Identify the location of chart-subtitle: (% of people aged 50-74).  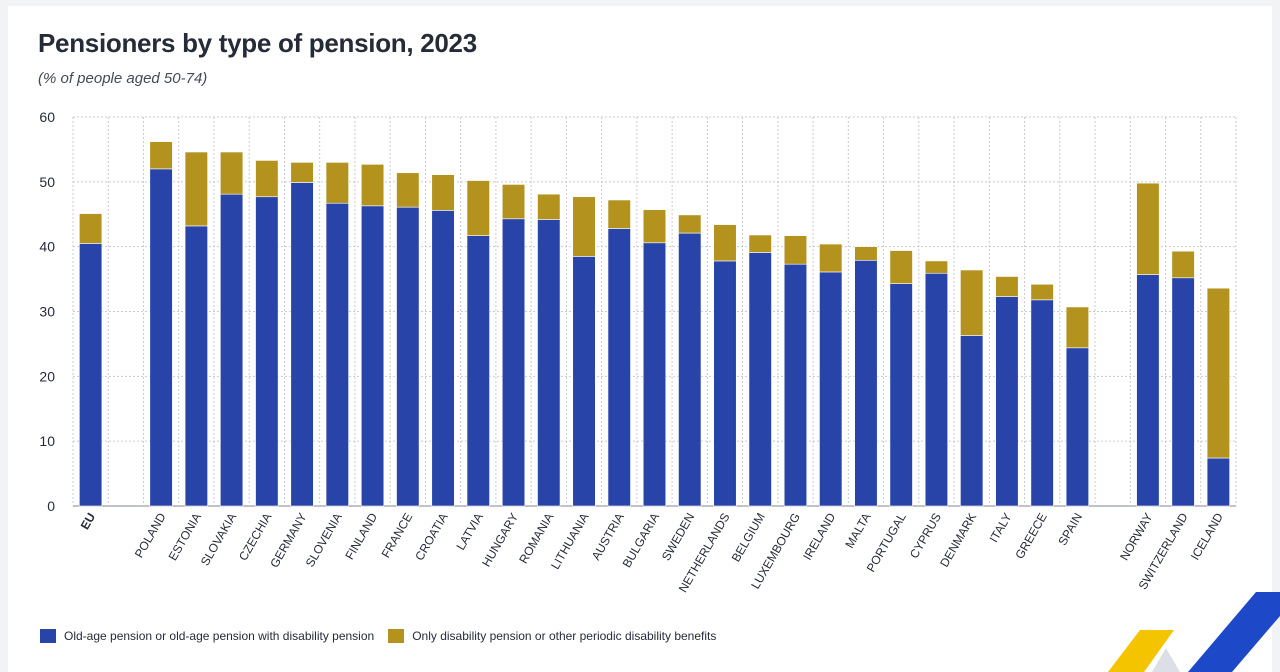
(123, 78).